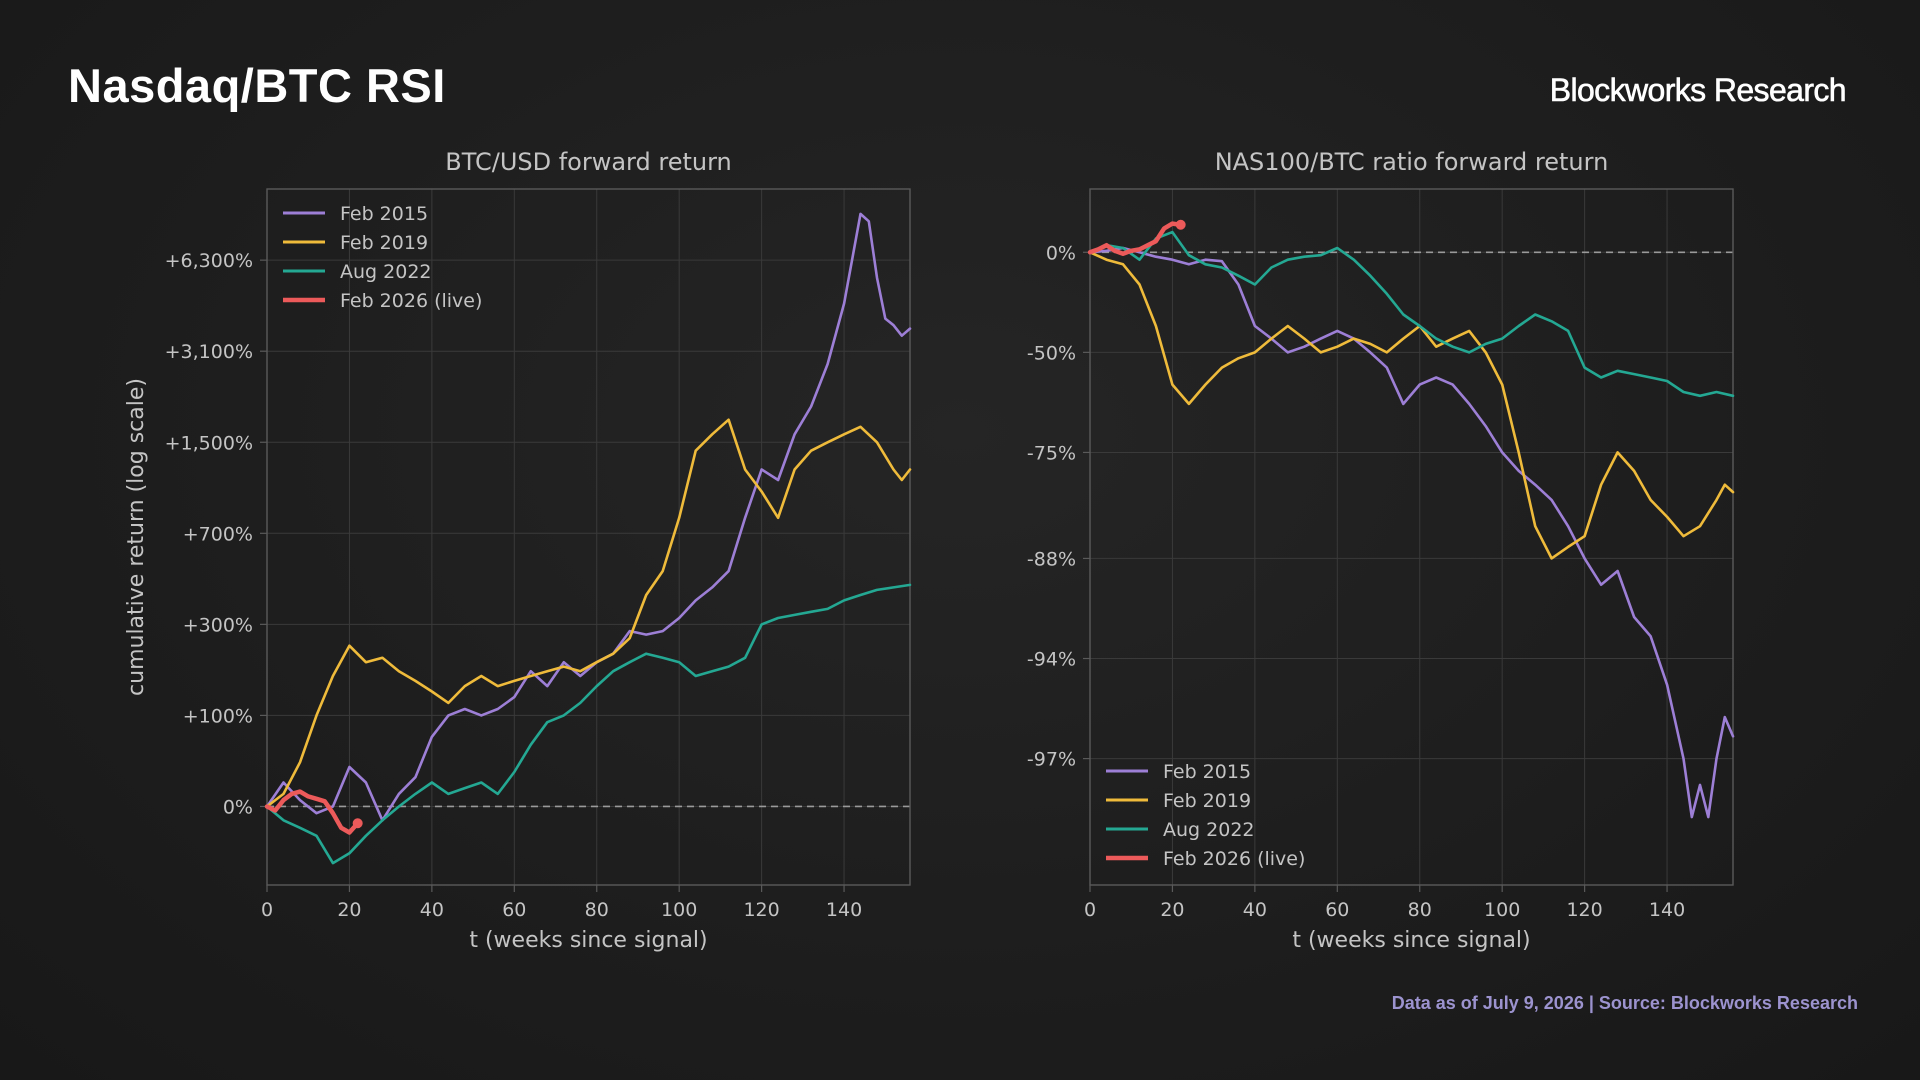  Describe the element at coordinates (257, 85) in the screenshot. I see `page-title: Nasdaq/BTC RSI` at that location.